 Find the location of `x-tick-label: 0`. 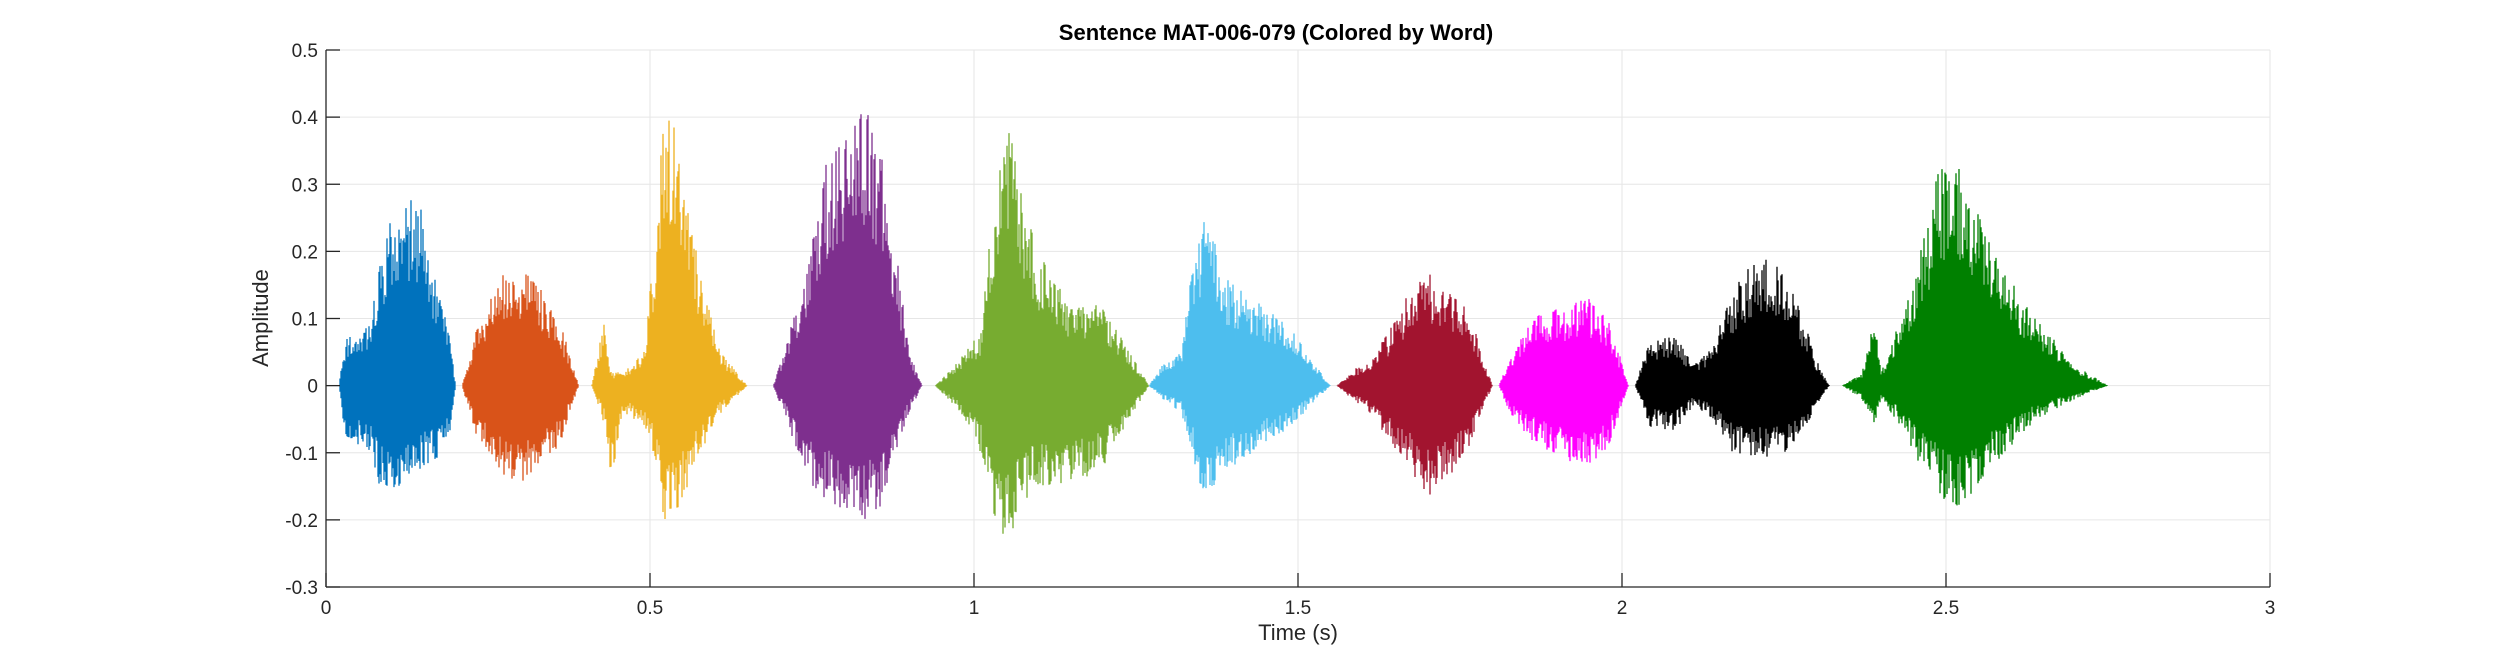

x-tick-label: 0 is located at coordinates (326, 608).